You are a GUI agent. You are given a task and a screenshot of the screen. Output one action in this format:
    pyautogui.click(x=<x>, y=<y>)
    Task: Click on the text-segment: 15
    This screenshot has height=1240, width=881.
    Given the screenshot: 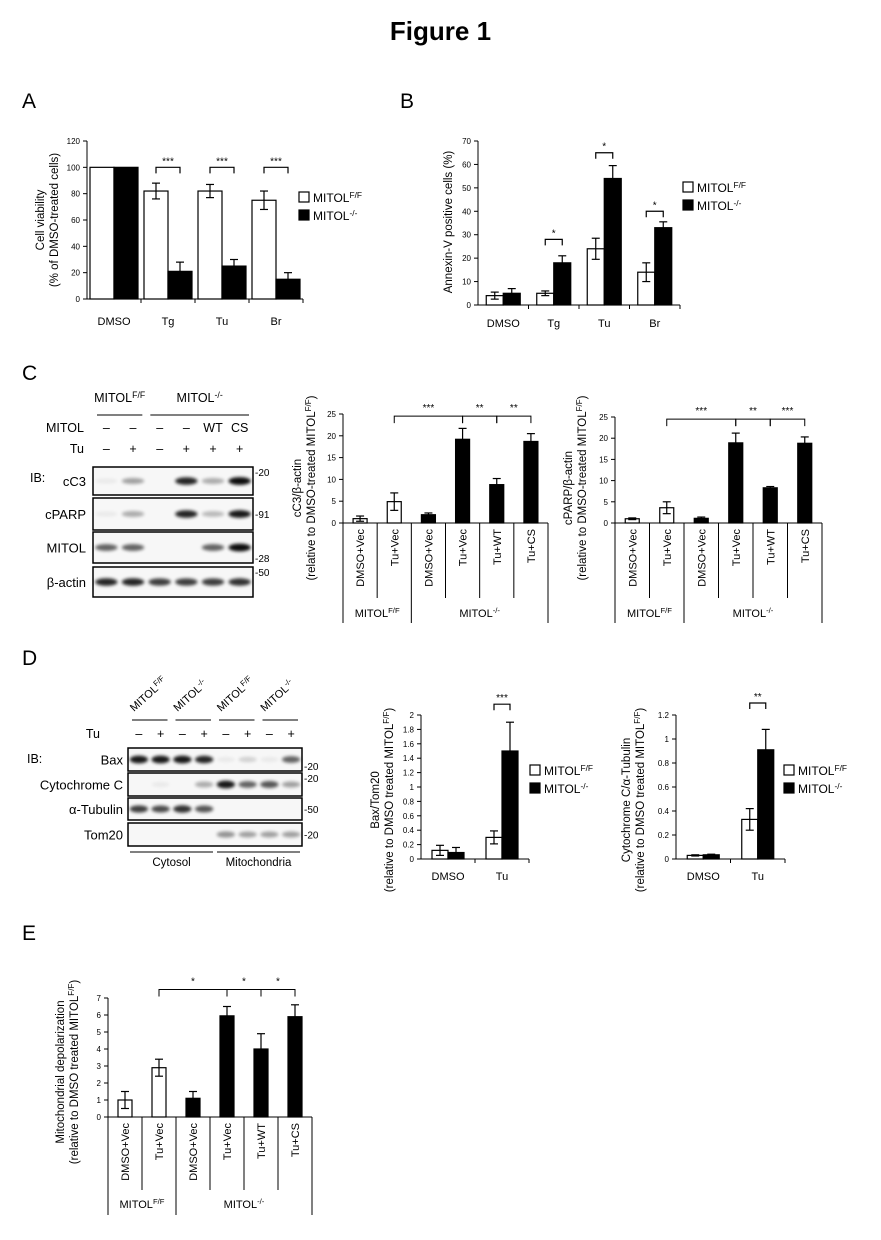 What is the action you would take?
    pyautogui.click(x=331, y=458)
    